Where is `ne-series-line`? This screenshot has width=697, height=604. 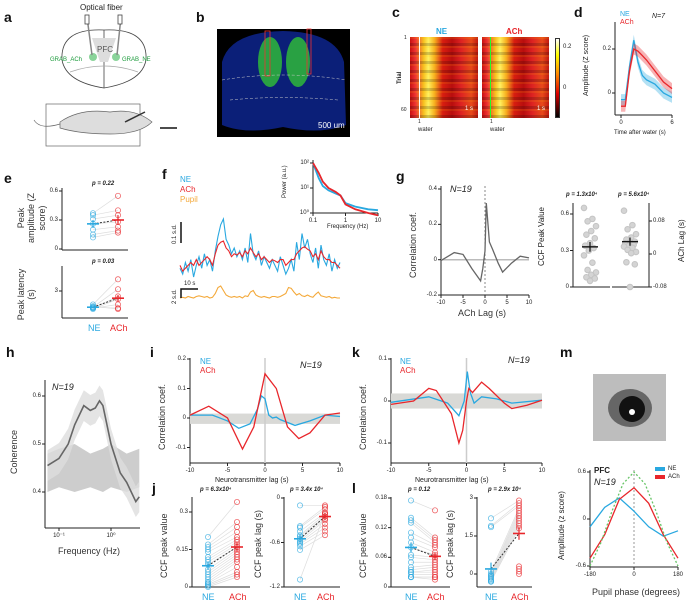 ne-series-line is located at coordinates (647, 70).